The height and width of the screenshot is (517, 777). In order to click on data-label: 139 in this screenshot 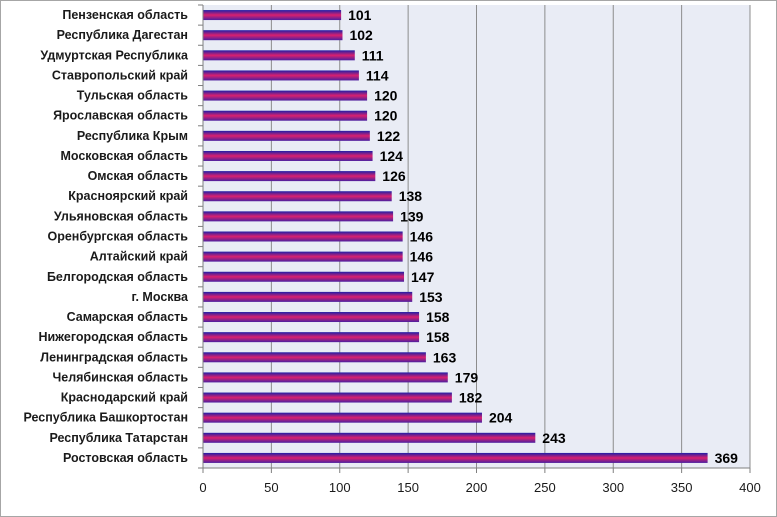, I will do `click(412, 216)`.